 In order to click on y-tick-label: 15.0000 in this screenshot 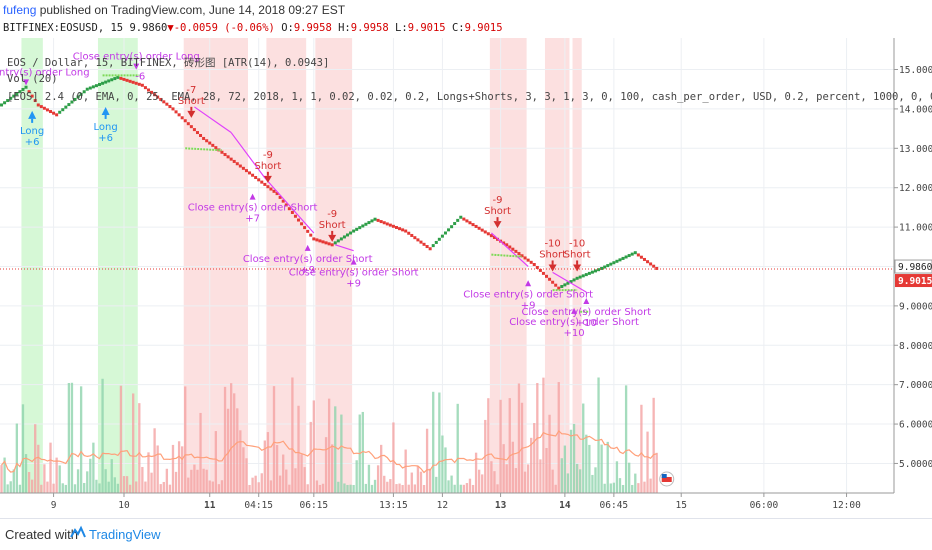, I will do `click(915, 70)`.